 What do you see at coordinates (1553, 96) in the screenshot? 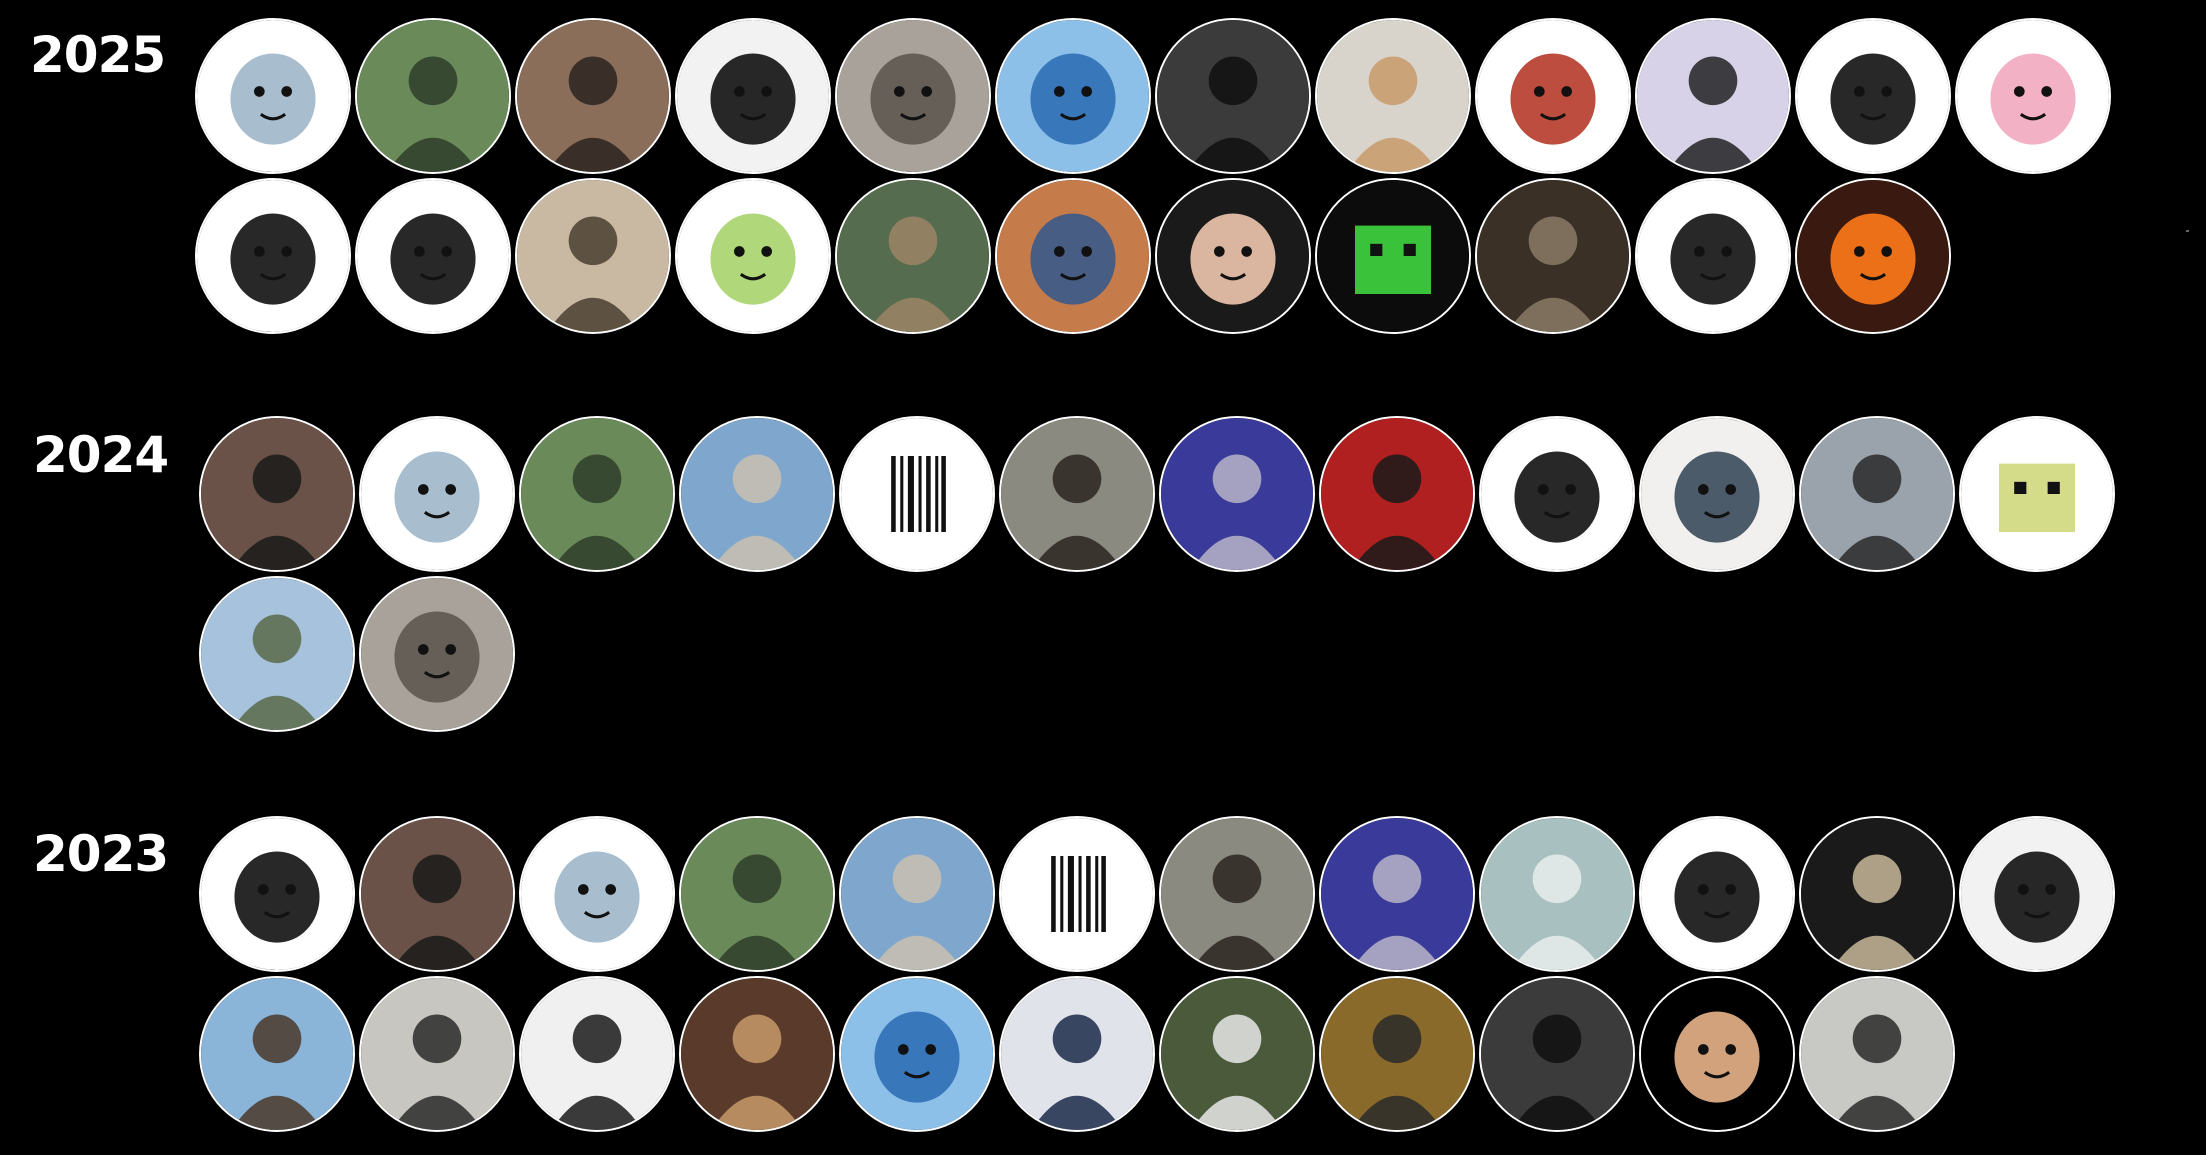
I see `man-cartoon-icon` at bounding box center [1553, 96].